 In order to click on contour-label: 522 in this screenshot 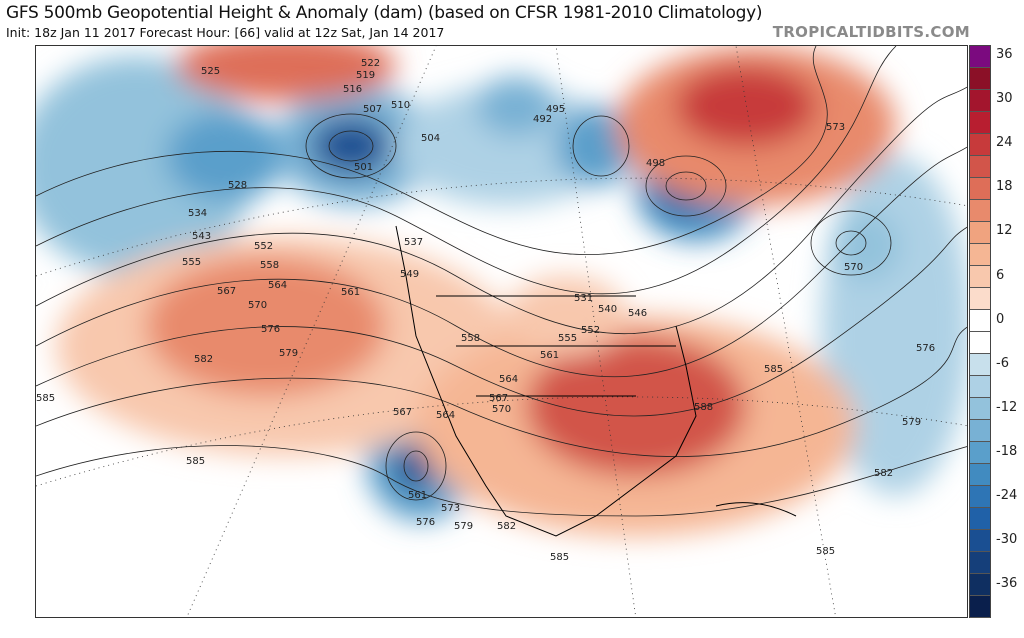, I will do `click(371, 63)`.